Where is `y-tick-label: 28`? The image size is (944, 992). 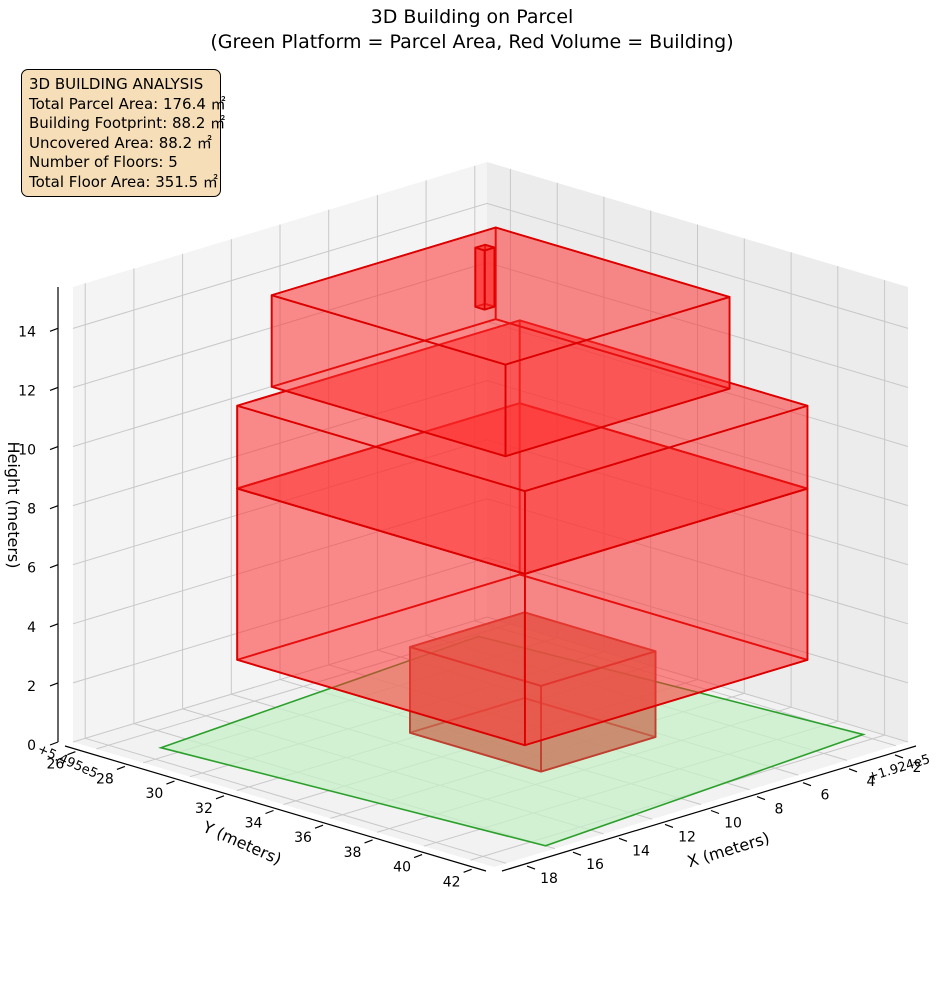 y-tick-label: 28 is located at coordinates (105, 779).